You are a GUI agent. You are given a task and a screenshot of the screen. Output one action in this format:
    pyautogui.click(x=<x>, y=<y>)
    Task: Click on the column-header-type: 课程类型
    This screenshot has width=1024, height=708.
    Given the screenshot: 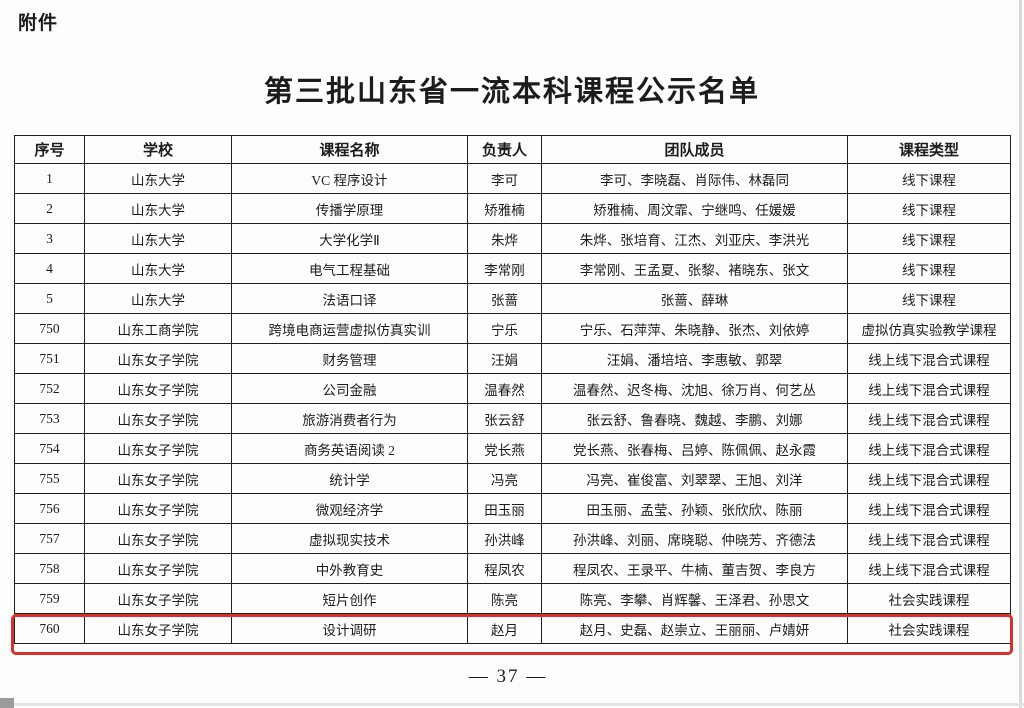 What is the action you would take?
    pyautogui.click(x=929, y=149)
    